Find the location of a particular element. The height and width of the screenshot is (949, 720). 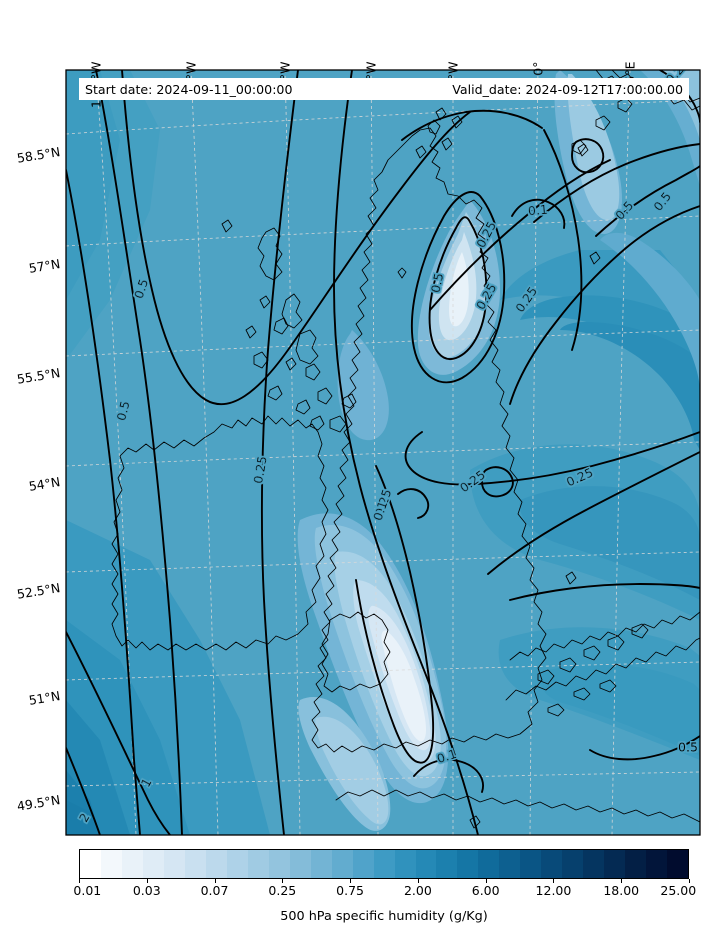

colorbar-gradient is located at coordinates (384, 864).